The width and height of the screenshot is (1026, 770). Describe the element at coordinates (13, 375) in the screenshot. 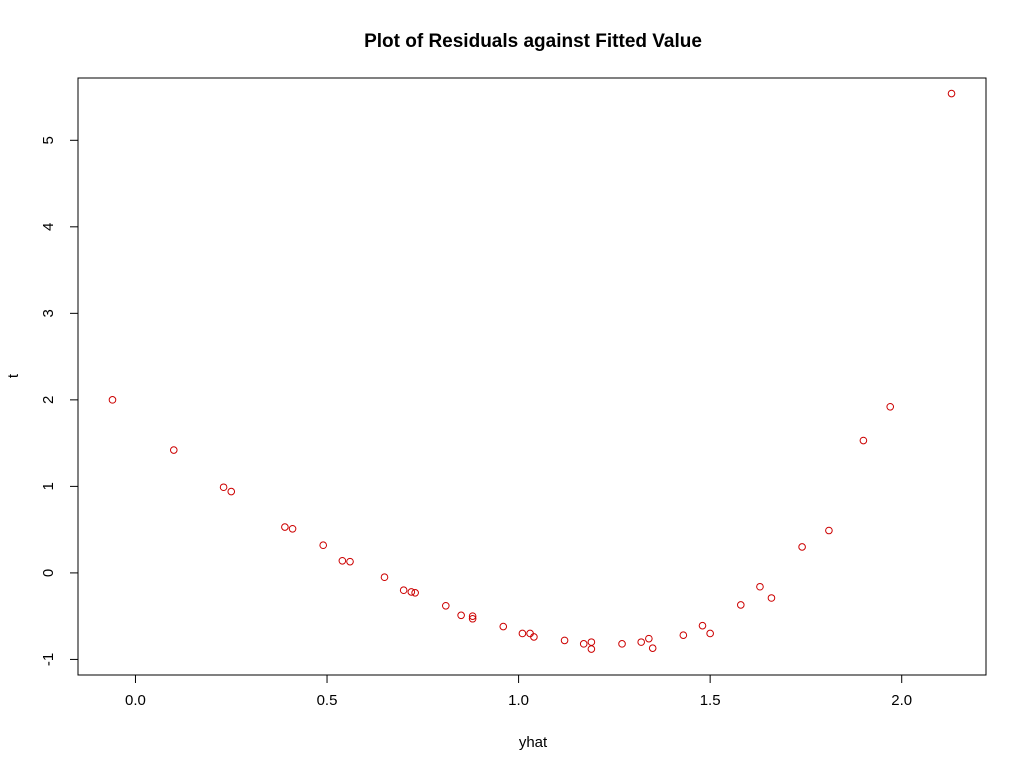

I see `y-axis-label: t` at that location.